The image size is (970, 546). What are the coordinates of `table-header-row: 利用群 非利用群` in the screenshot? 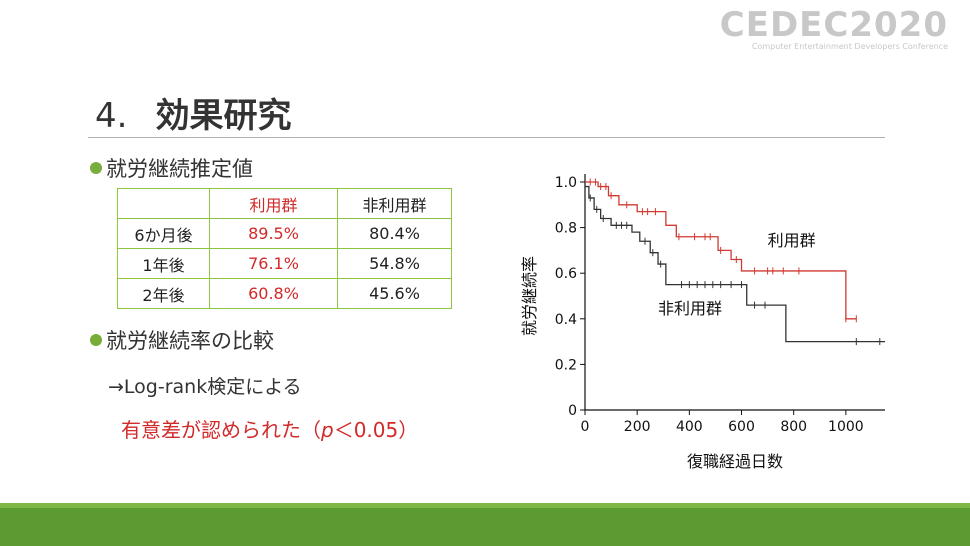 It's located at (284, 203).